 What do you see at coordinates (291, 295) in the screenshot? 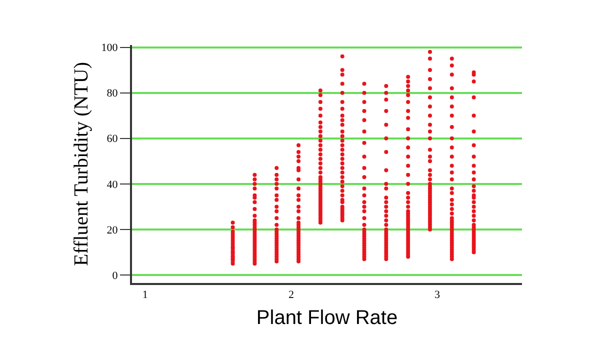
I see `x-tick-label: 2` at bounding box center [291, 295].